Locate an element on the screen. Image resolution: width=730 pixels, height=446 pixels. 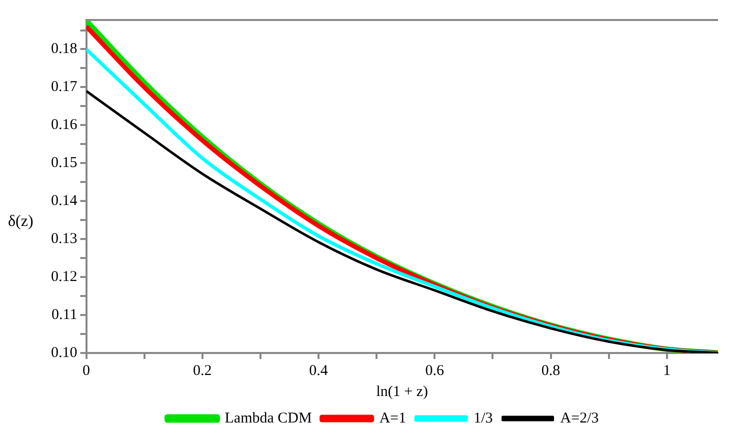
x-tick-label: 0.8 is located at coordinates (550, 370).